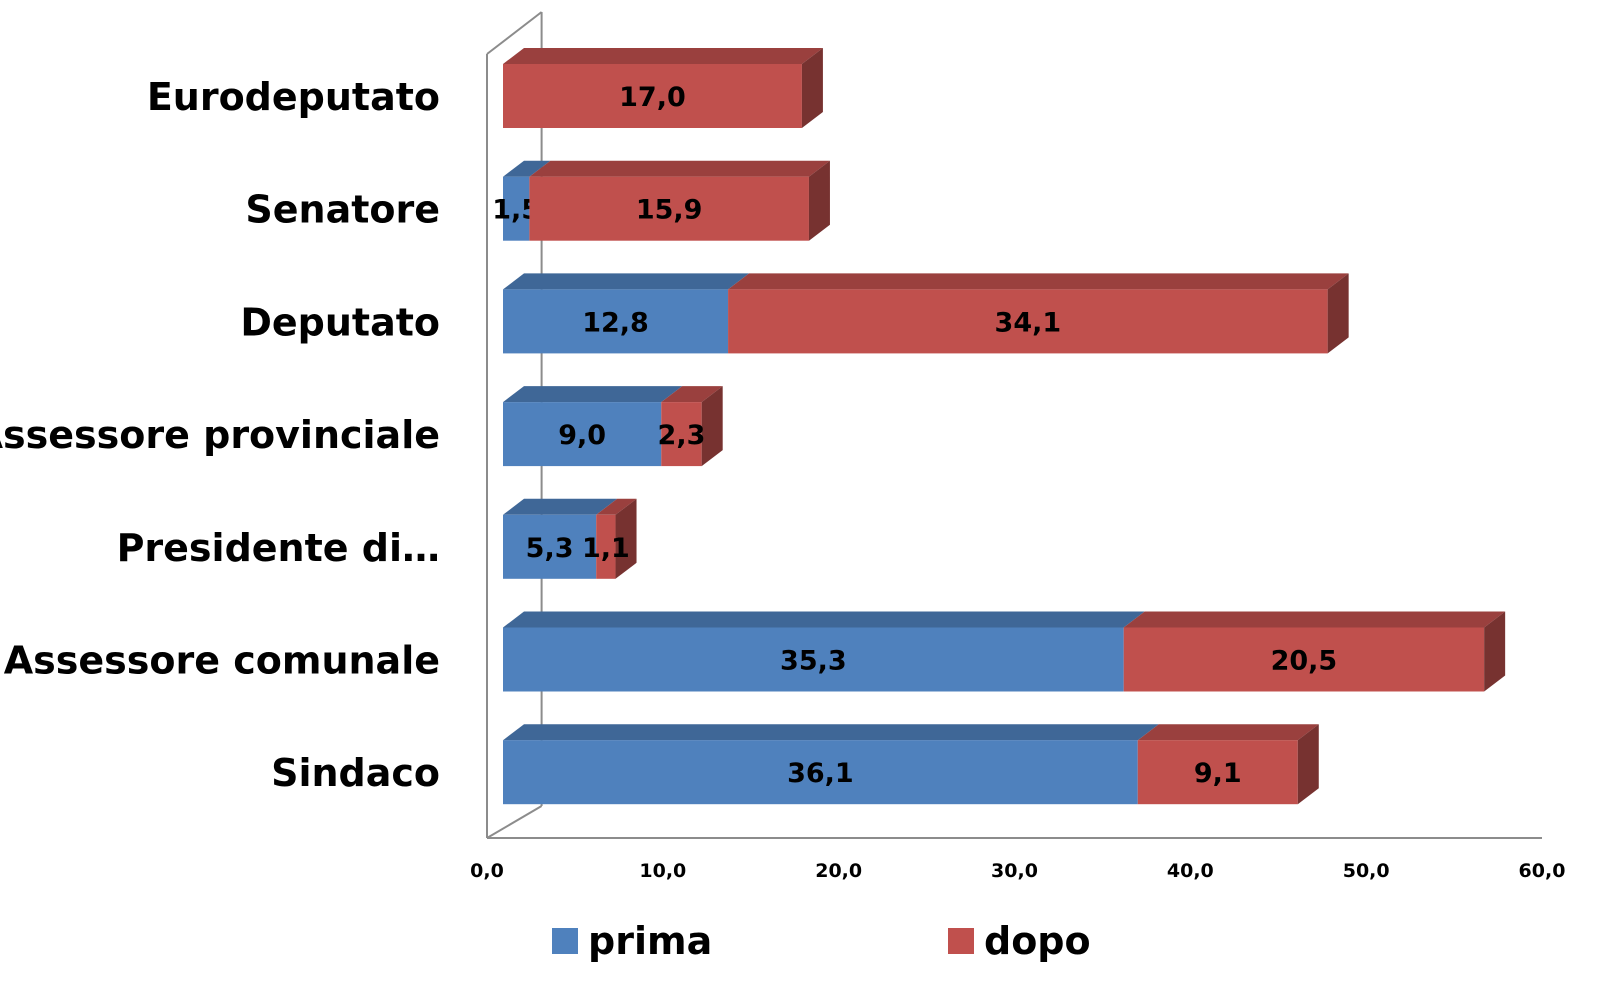  What do you see at coordinates (821, 941) in the screenshot?
I see `legend: prima dopo` at bounding box center [821, 941].